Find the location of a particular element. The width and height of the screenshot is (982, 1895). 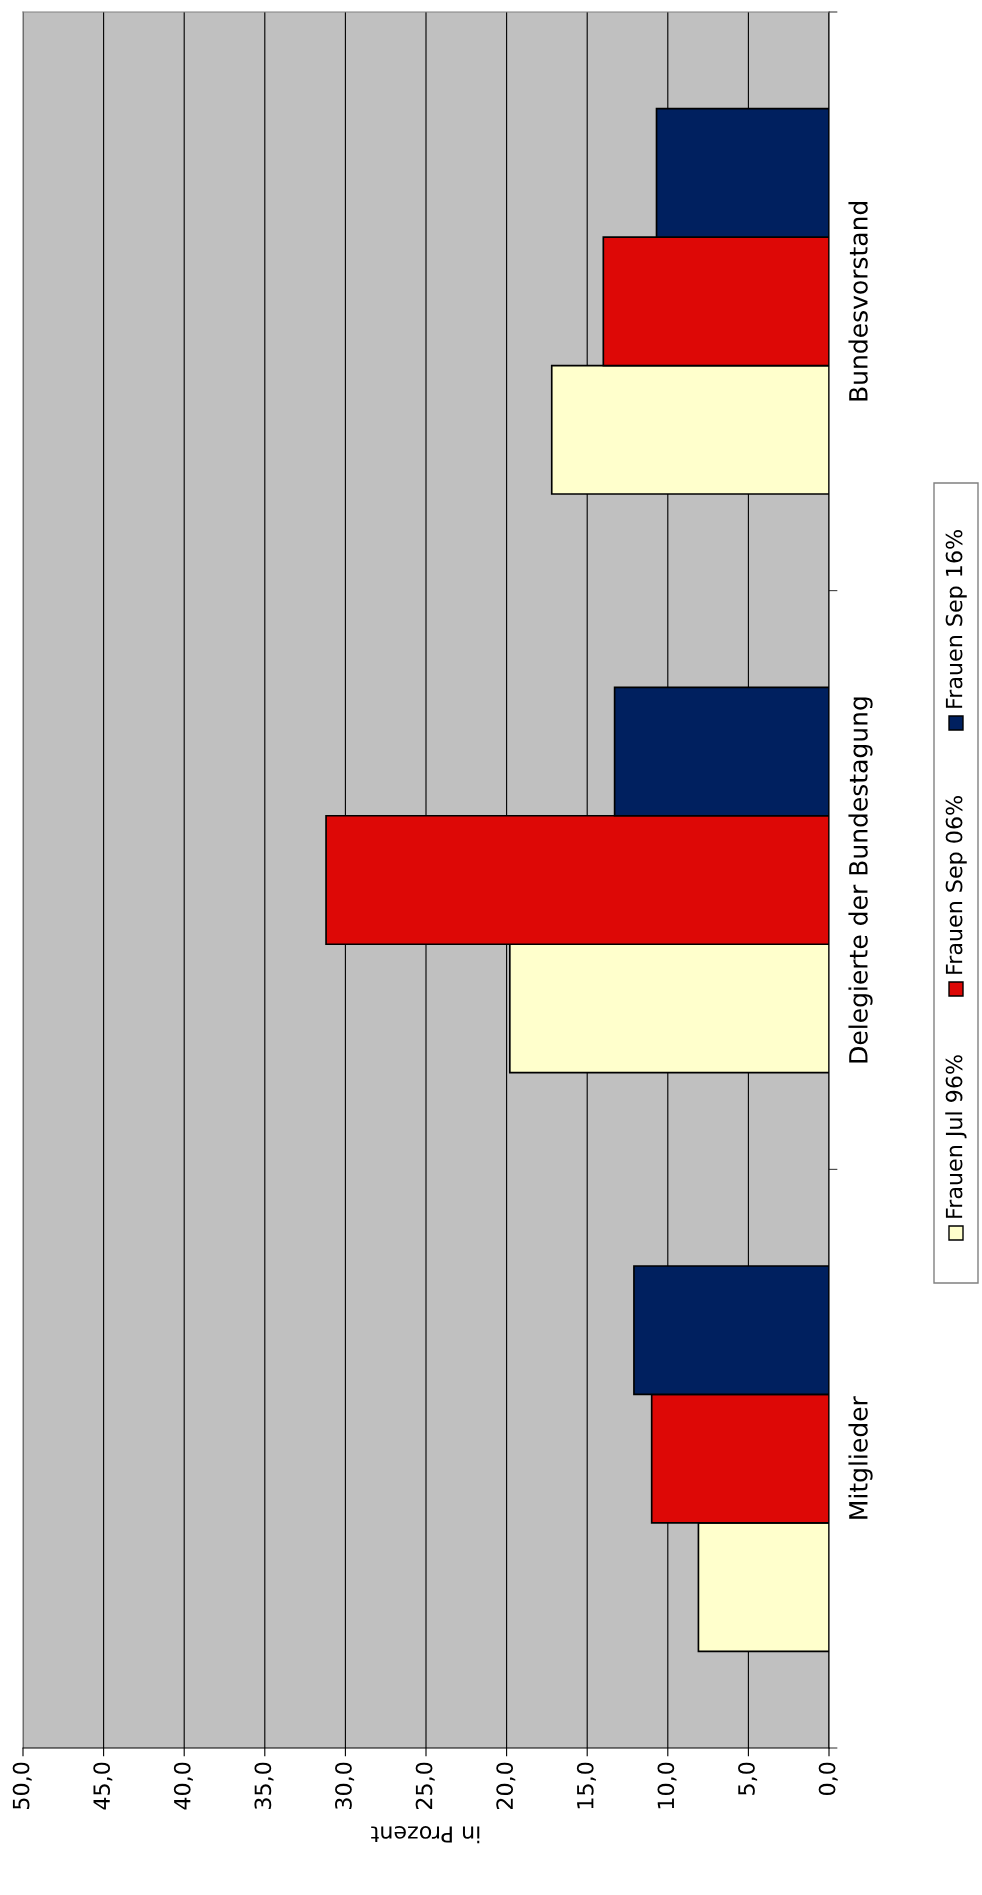

text: Frauen Sep 06% is located at coordinates (956, 885).